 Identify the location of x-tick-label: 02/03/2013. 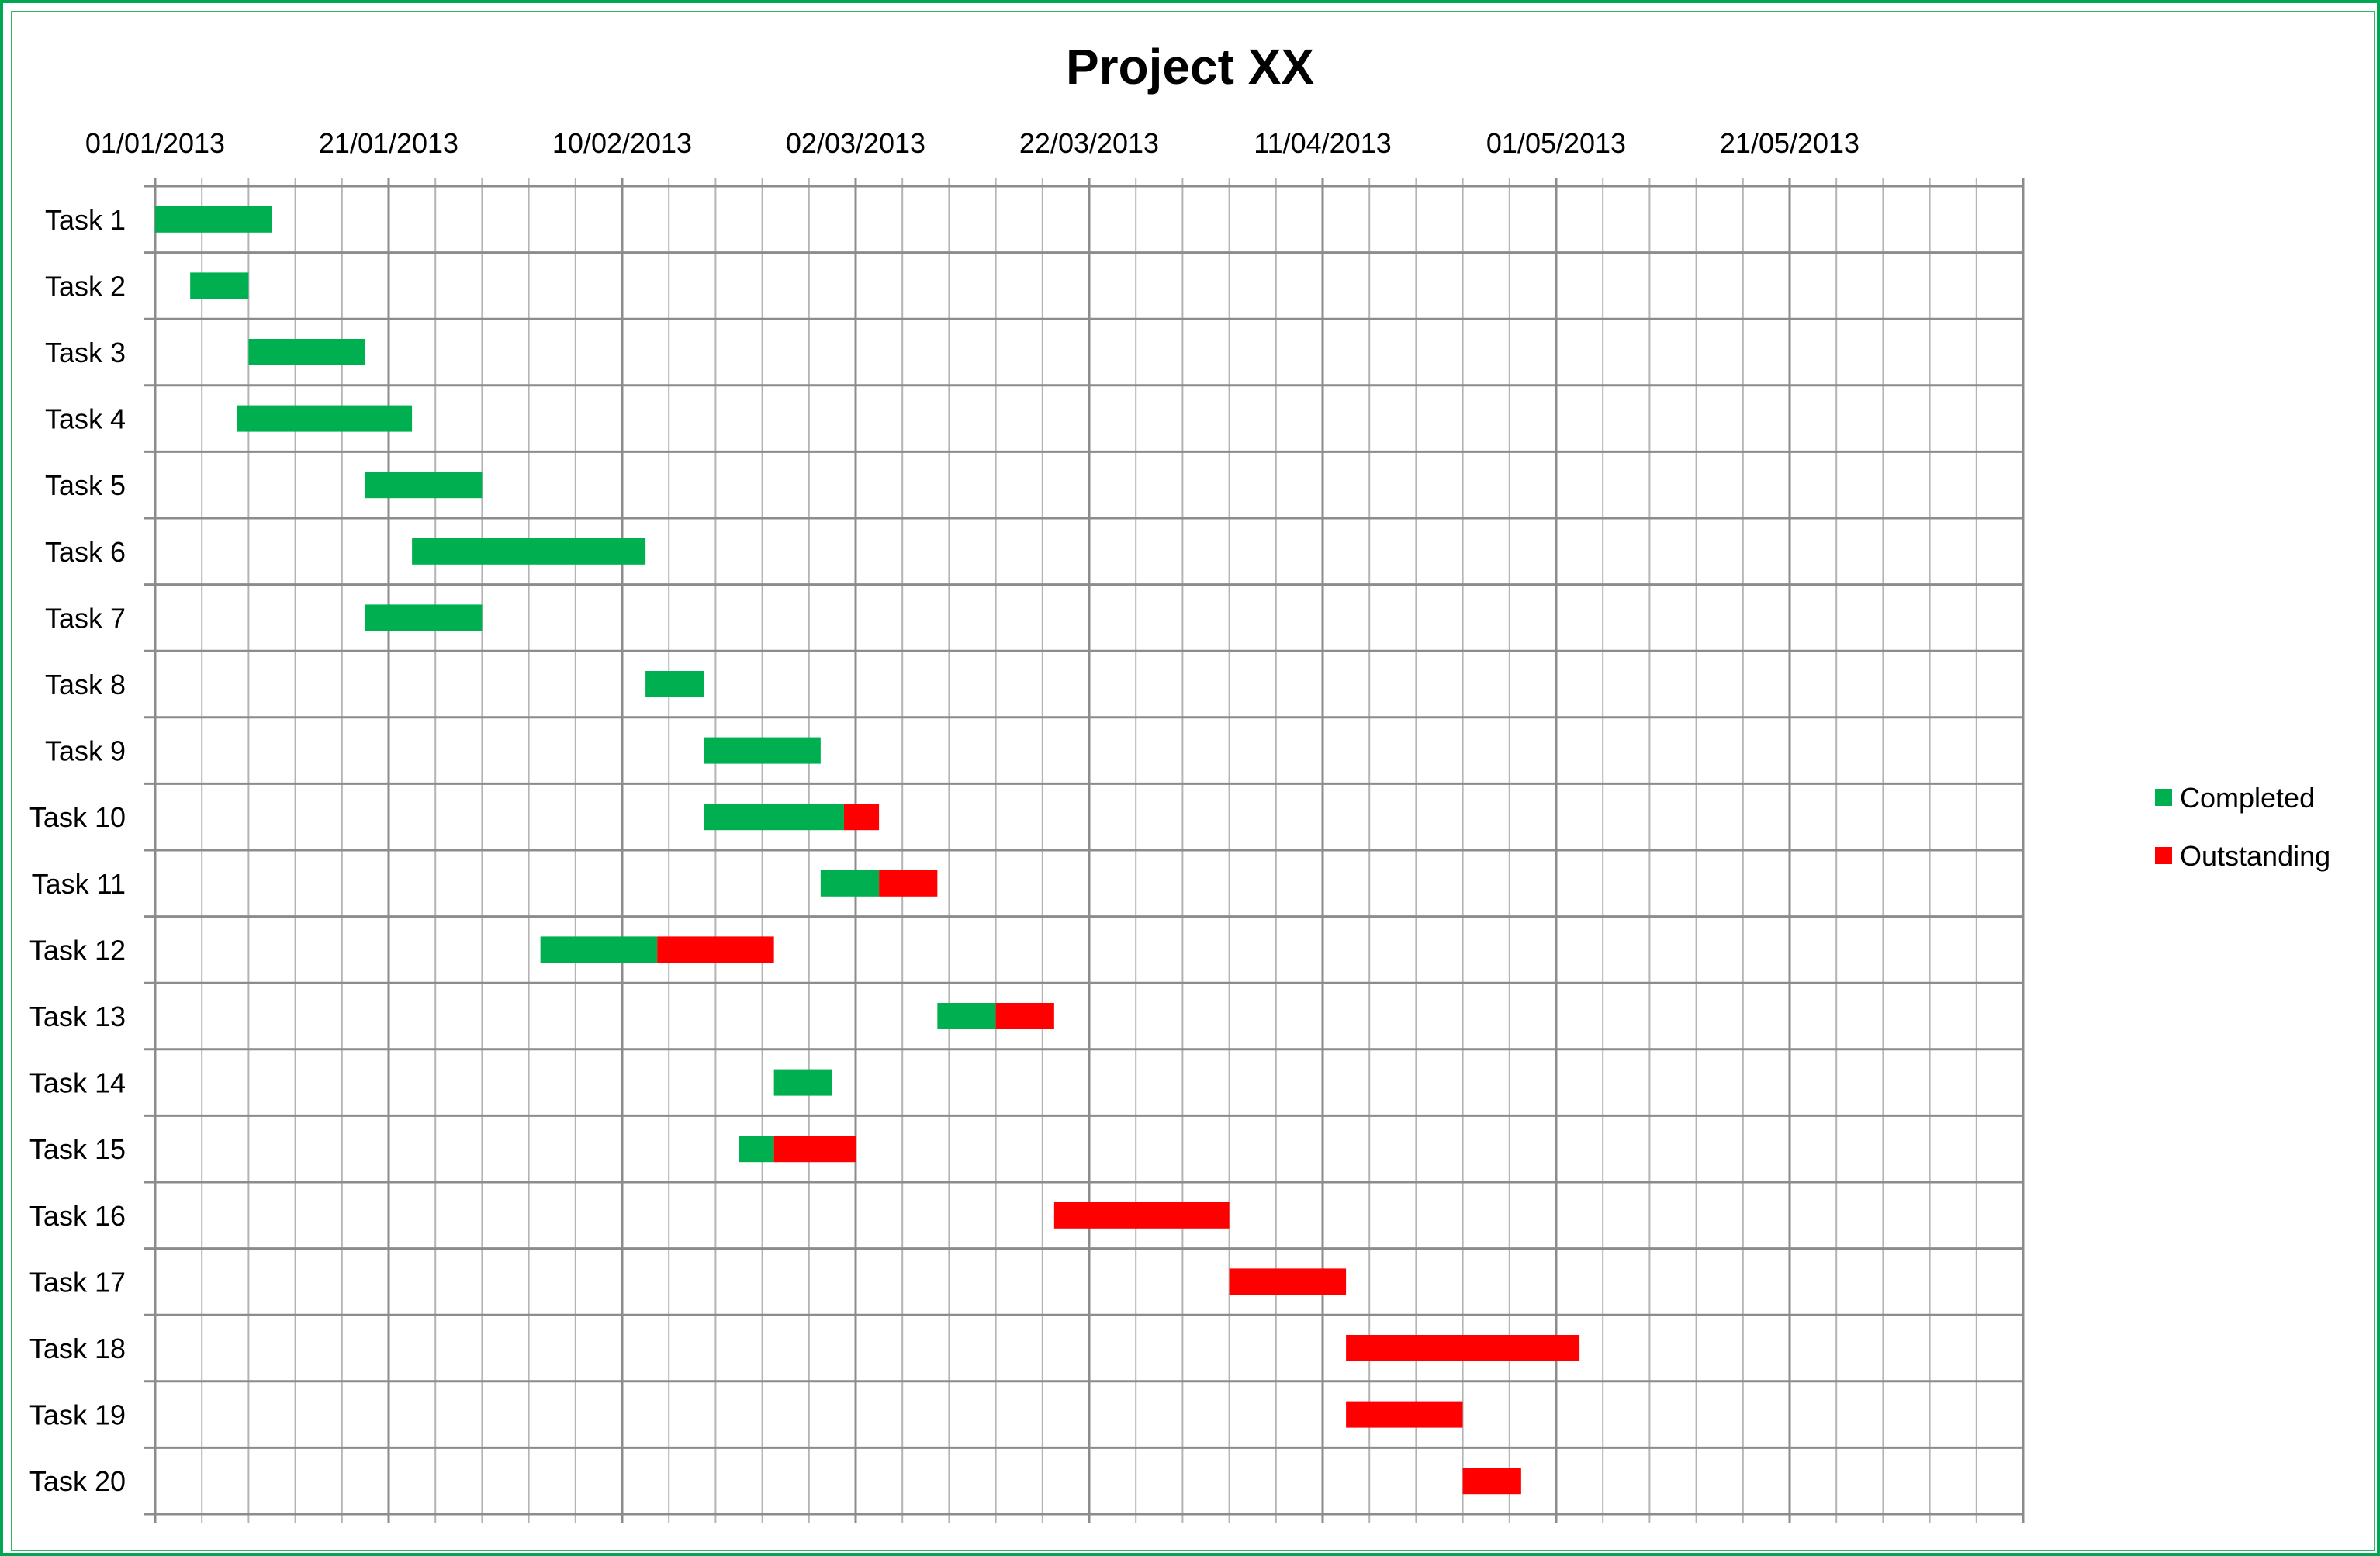
(856, 143).